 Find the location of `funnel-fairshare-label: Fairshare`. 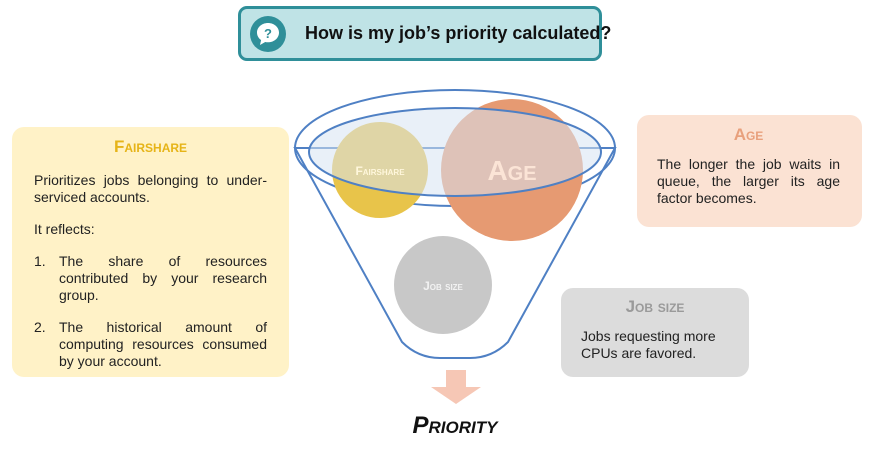

funnel-fairshare-label: Fairshare is located at coordinates (380, 171).